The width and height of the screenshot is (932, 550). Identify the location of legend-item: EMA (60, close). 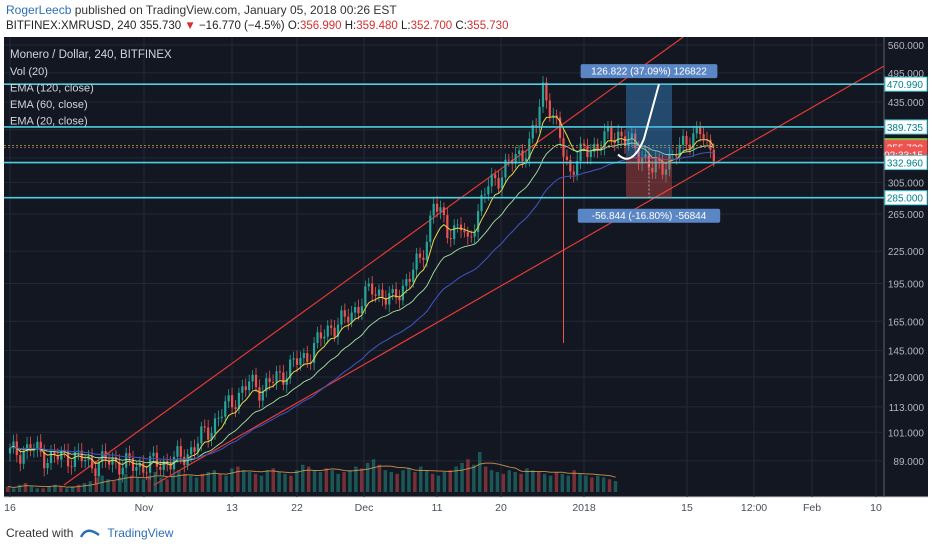
(49, 105).